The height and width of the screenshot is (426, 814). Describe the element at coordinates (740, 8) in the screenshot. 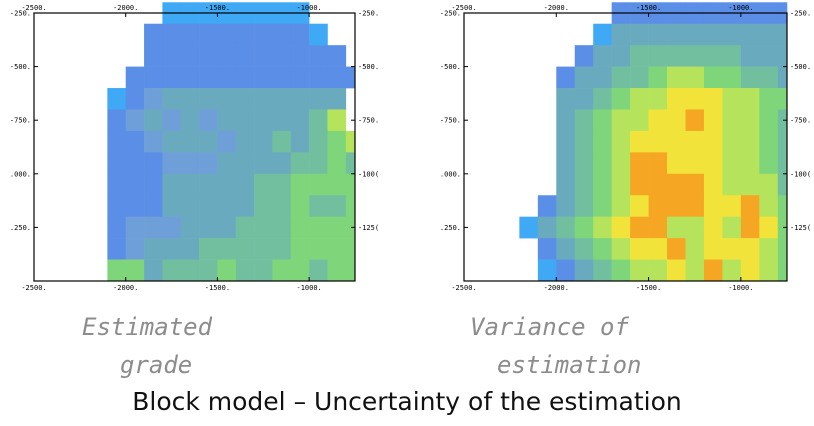

I see `x-tick-label-top: -1000.` at that location.